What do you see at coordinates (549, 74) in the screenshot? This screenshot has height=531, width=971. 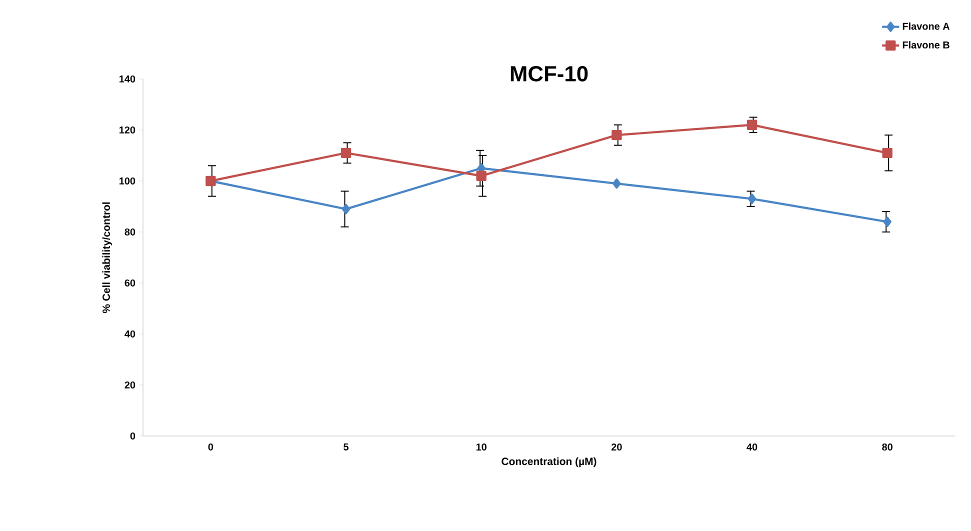 I see `chart-title: MCF-10` at bounding box center [549, 74].